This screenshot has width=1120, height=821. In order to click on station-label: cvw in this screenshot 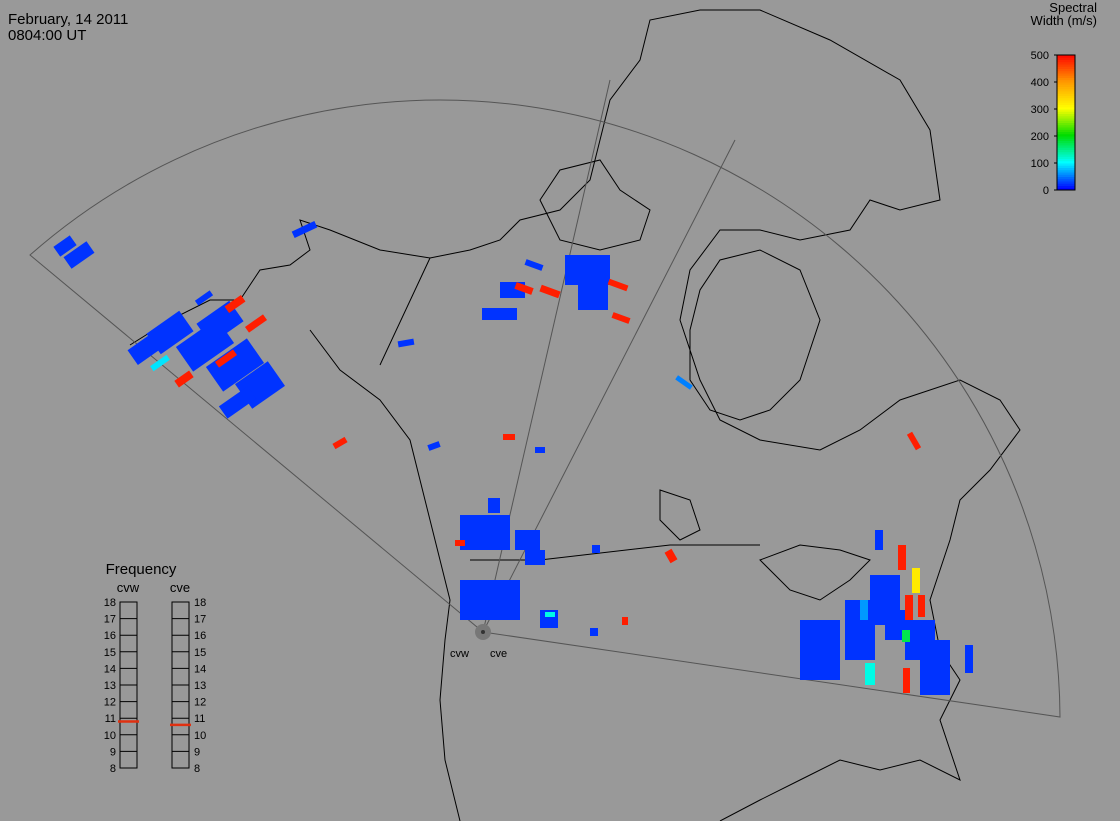, I will do `click(459, 654)`.